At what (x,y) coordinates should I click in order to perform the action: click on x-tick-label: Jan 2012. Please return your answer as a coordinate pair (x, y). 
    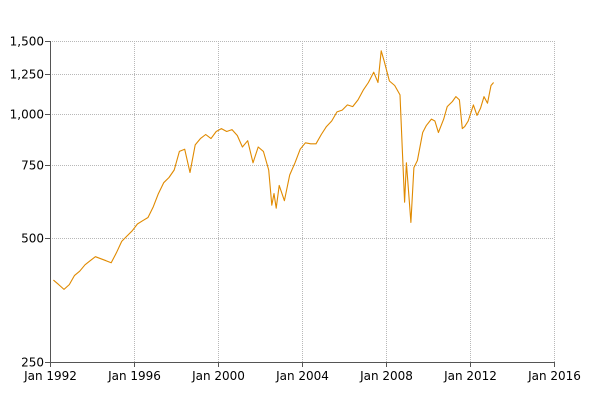
    Looking at the image, I should click on (470, 376).